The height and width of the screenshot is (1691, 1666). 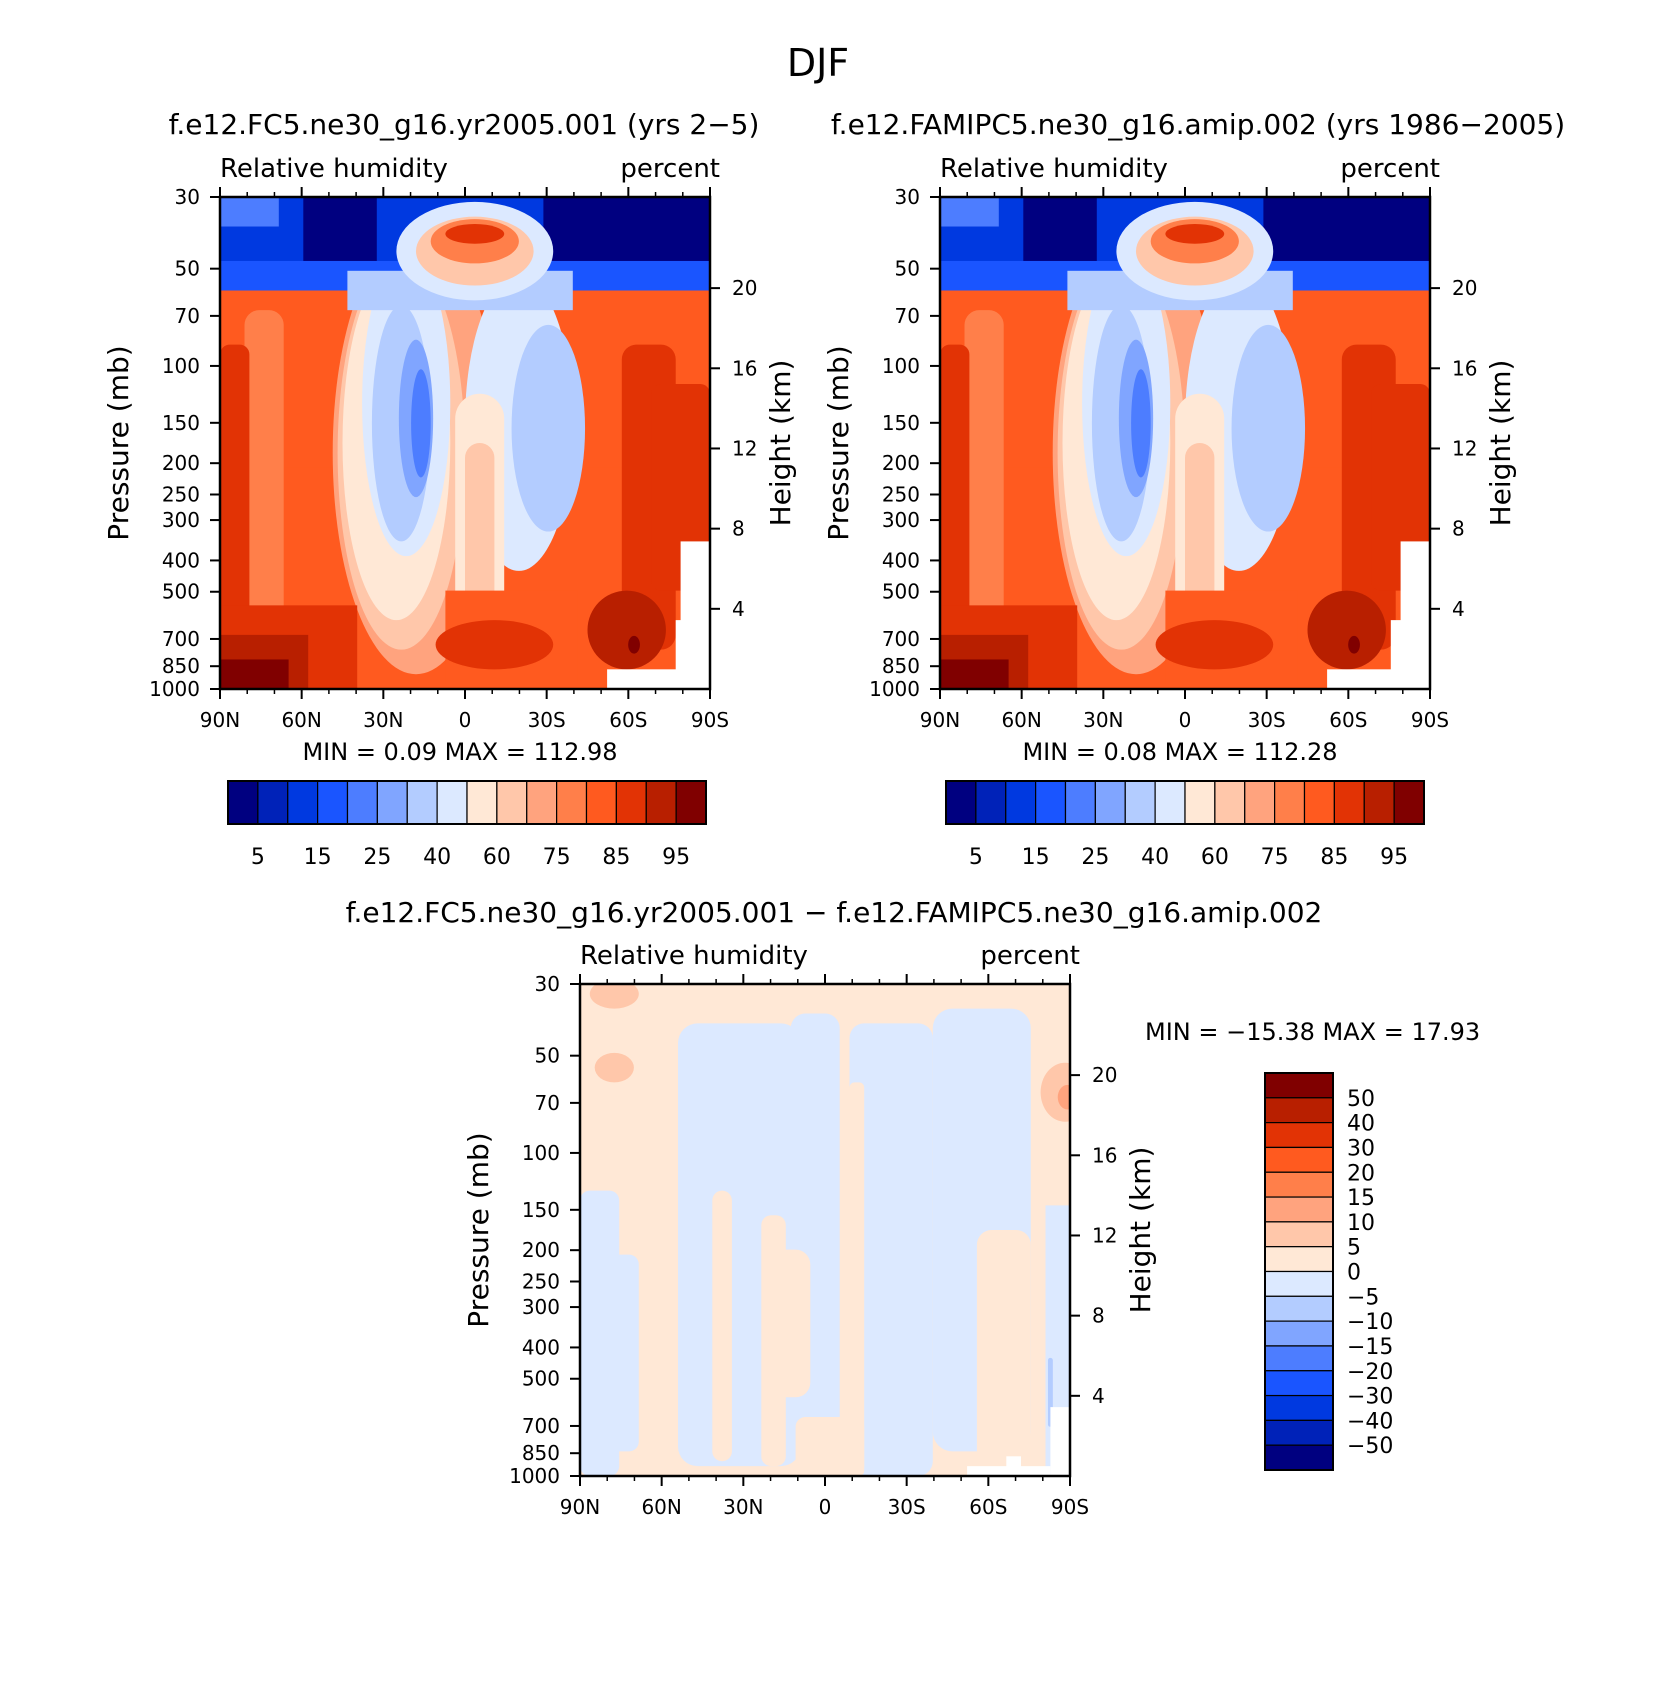 I want to click on stats-test: MIN = 0.09 MAX = 112.98, so click(x=459, y=752).